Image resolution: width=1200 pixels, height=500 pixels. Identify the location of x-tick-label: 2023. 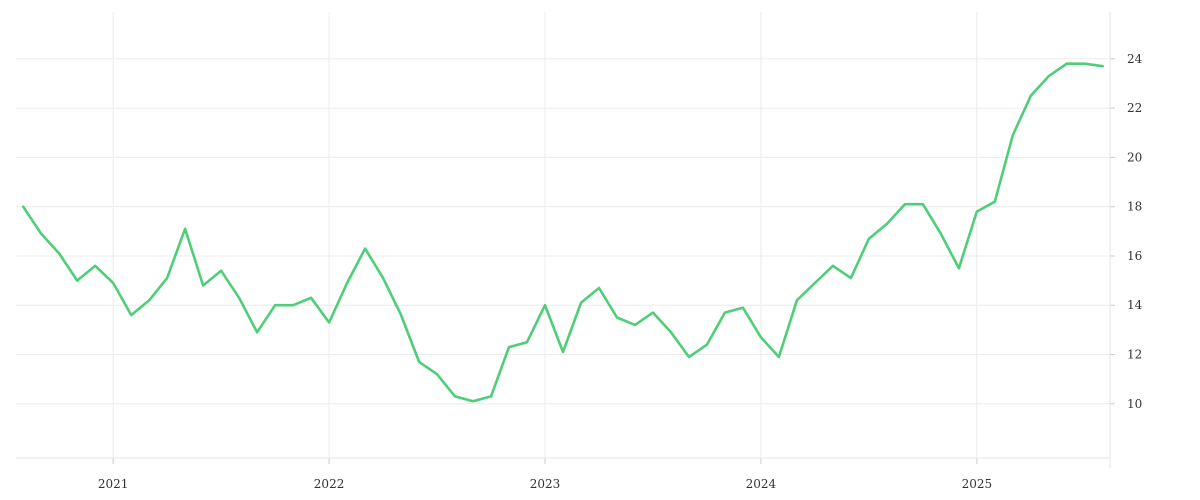
(545, 484).